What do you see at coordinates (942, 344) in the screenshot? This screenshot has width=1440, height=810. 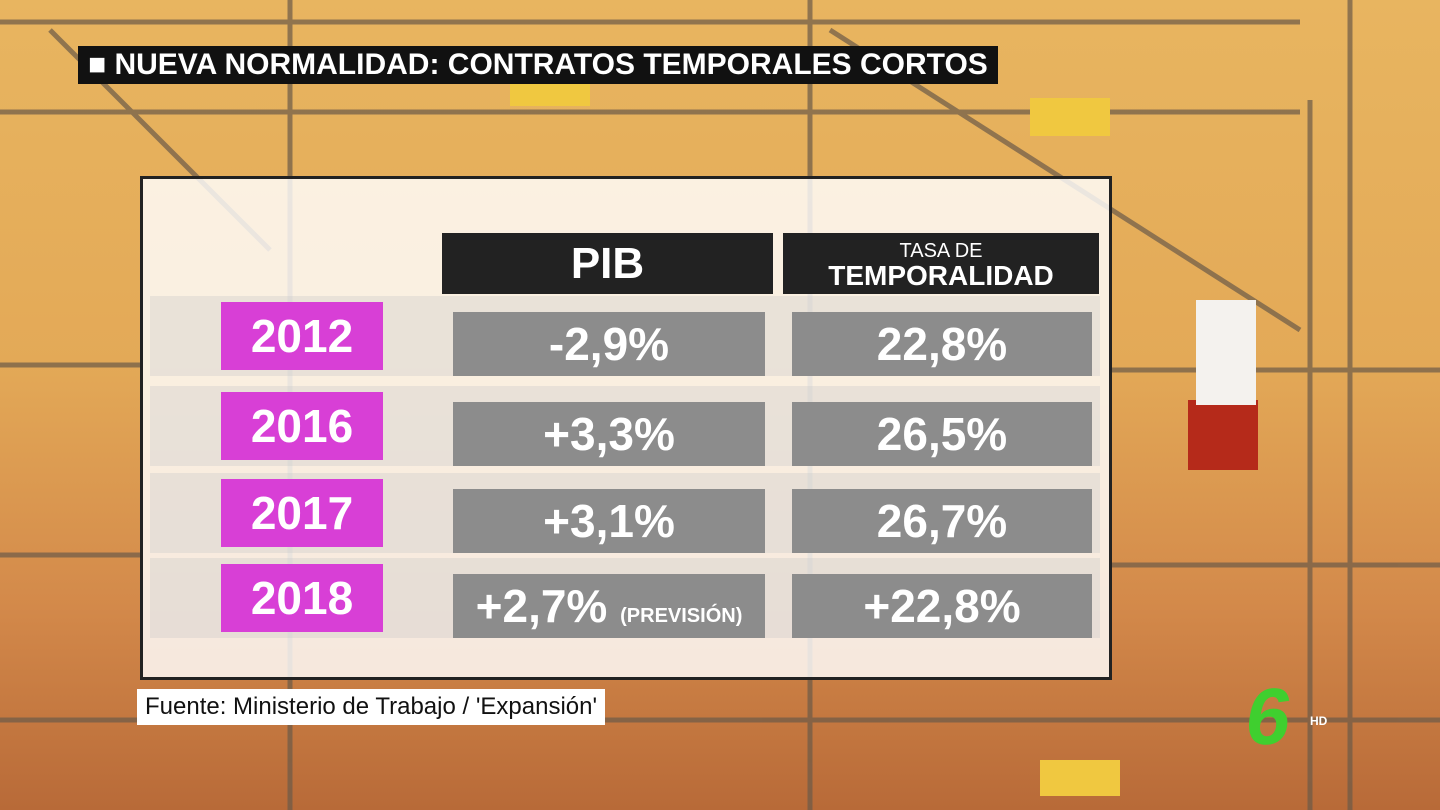 I see `tasa-cell: 22,8%` at bounding box center [942, 344].